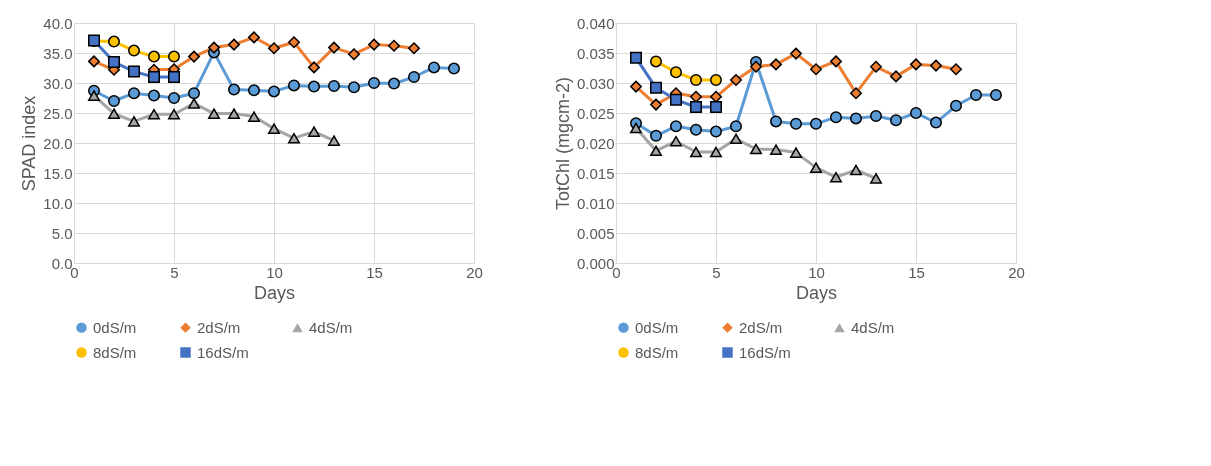  Describe the element at coordinates (595, 143) in the screenshot. I see `y-tick-label: 0.020` at that location.